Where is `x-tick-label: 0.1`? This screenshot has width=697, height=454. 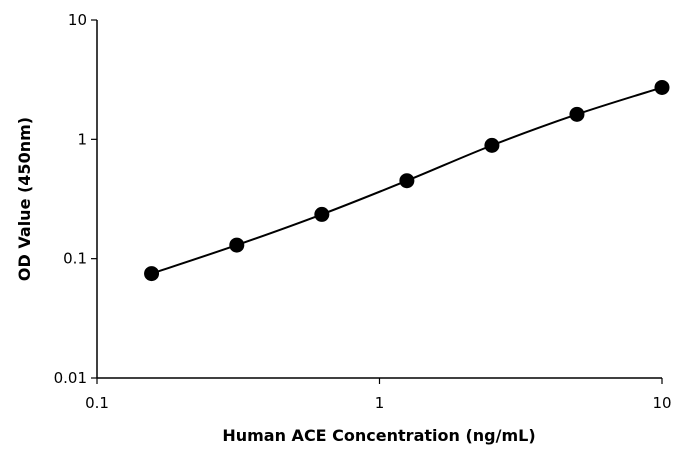
x-tick-label: 0.1 is located at coordinates (97, 403).